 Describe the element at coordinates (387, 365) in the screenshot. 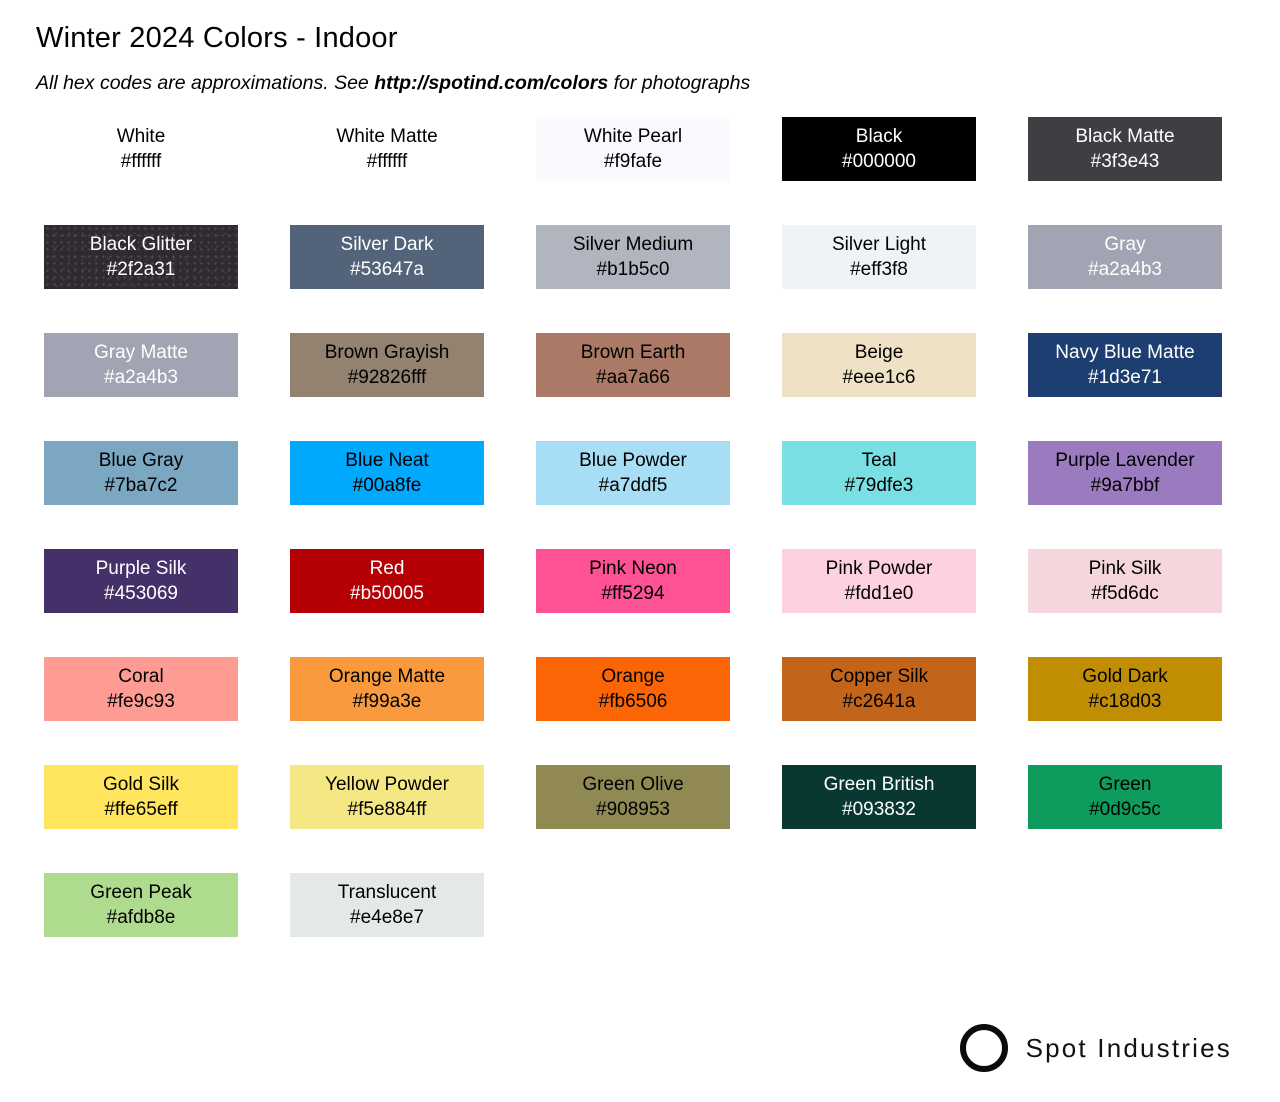

I see `color-swatch: Brown Grayish #92826fff` at that location.